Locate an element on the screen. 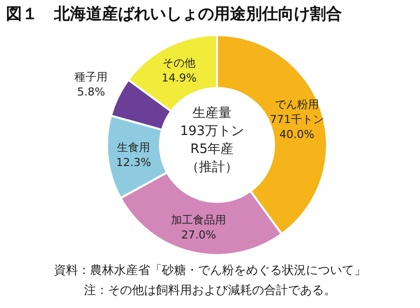 Image resolution: width=420 pixels, height=308 pixels. data-label: 5.8% is located at coordinates (91, 91).